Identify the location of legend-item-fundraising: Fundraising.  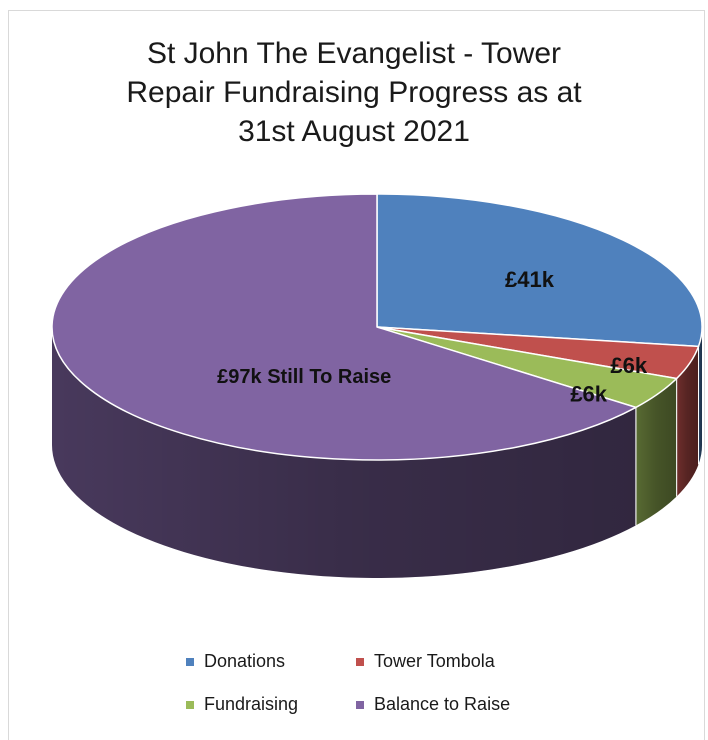
(242, 704).